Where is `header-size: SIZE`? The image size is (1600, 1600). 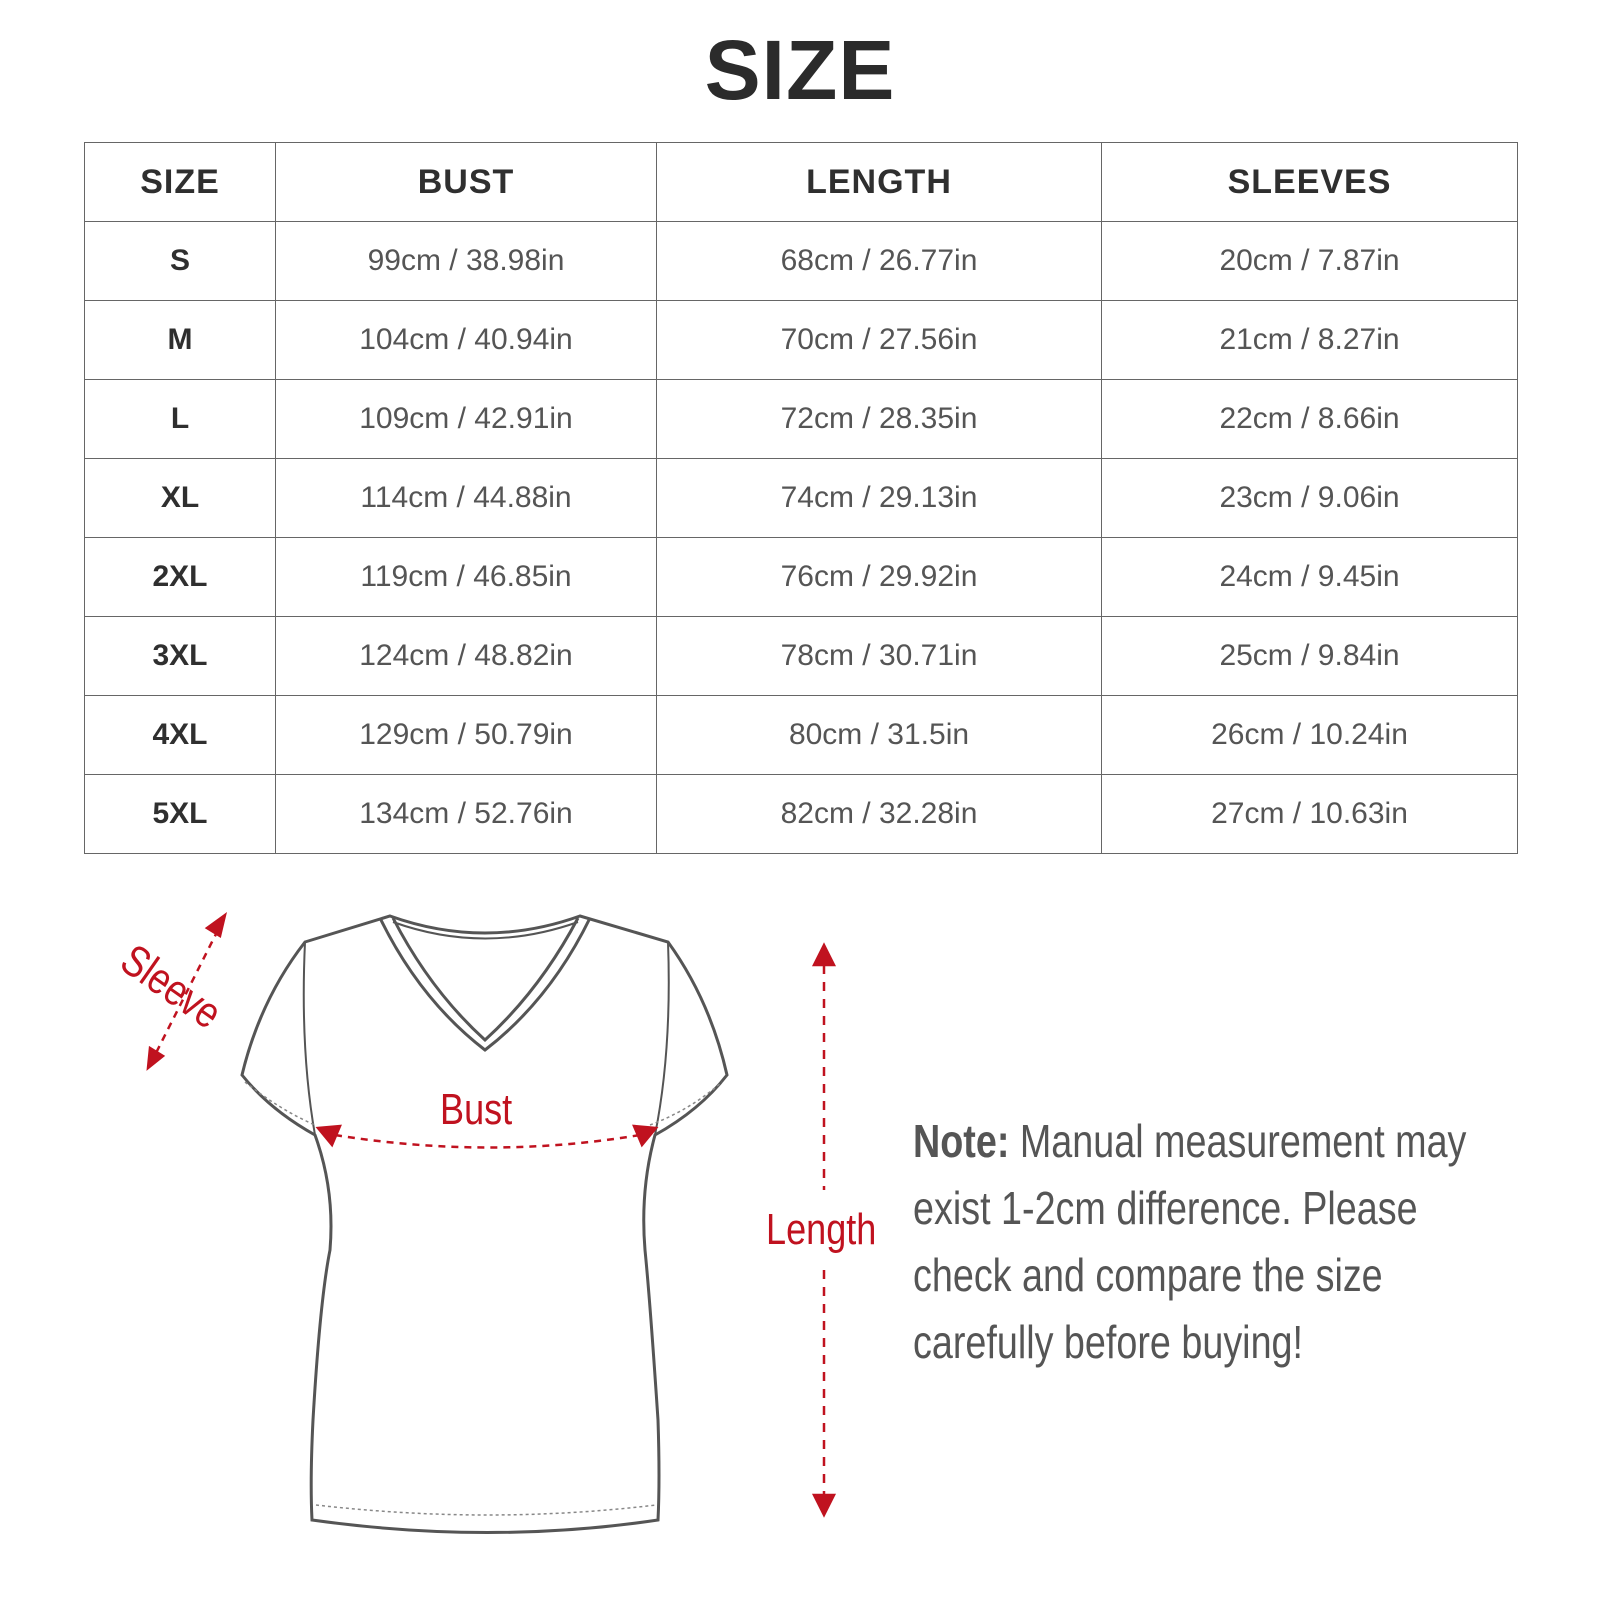
header-size: SIZE is located at coordinates (180, 182).